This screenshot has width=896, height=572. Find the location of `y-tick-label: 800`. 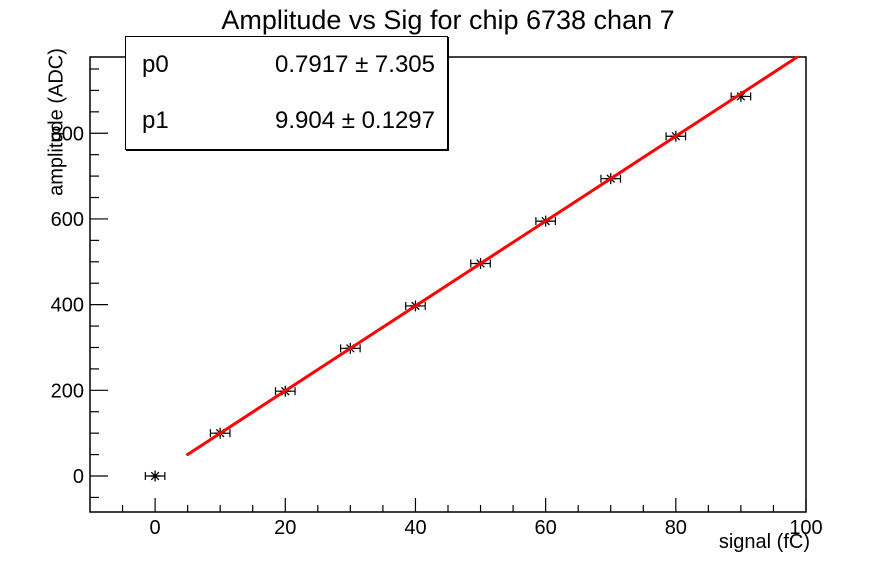

y-tick-label: 800 is located at coordinates (67, 134).